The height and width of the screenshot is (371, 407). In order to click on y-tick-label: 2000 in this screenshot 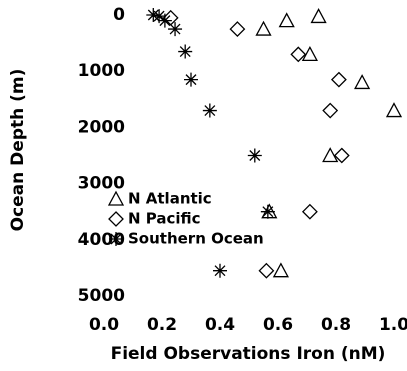, I will do `click(101, 127)`.